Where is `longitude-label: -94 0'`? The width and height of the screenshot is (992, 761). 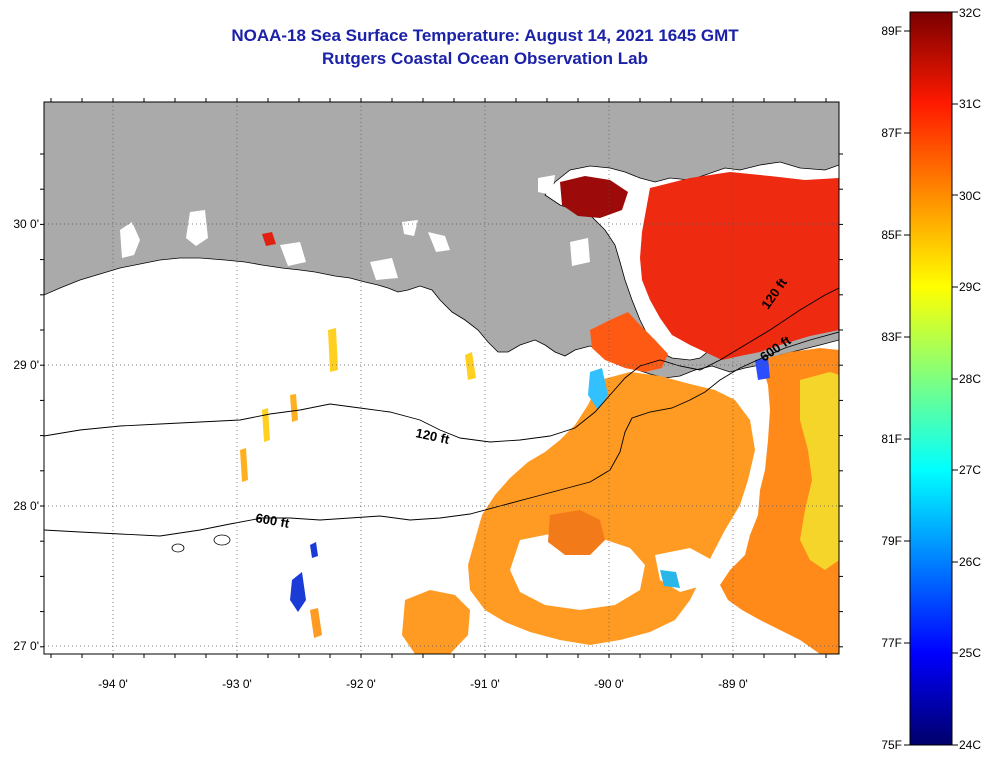 longitude-label: -94 0' is located at coordinates (113, 684).